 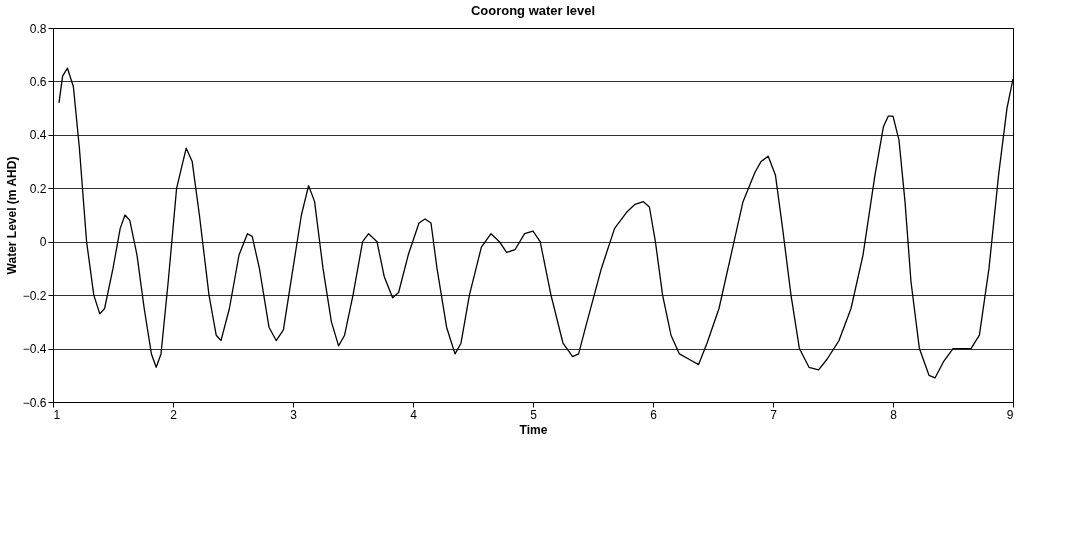 I want to click on y-tick-label: 0.6, so click(x=38, y=81).